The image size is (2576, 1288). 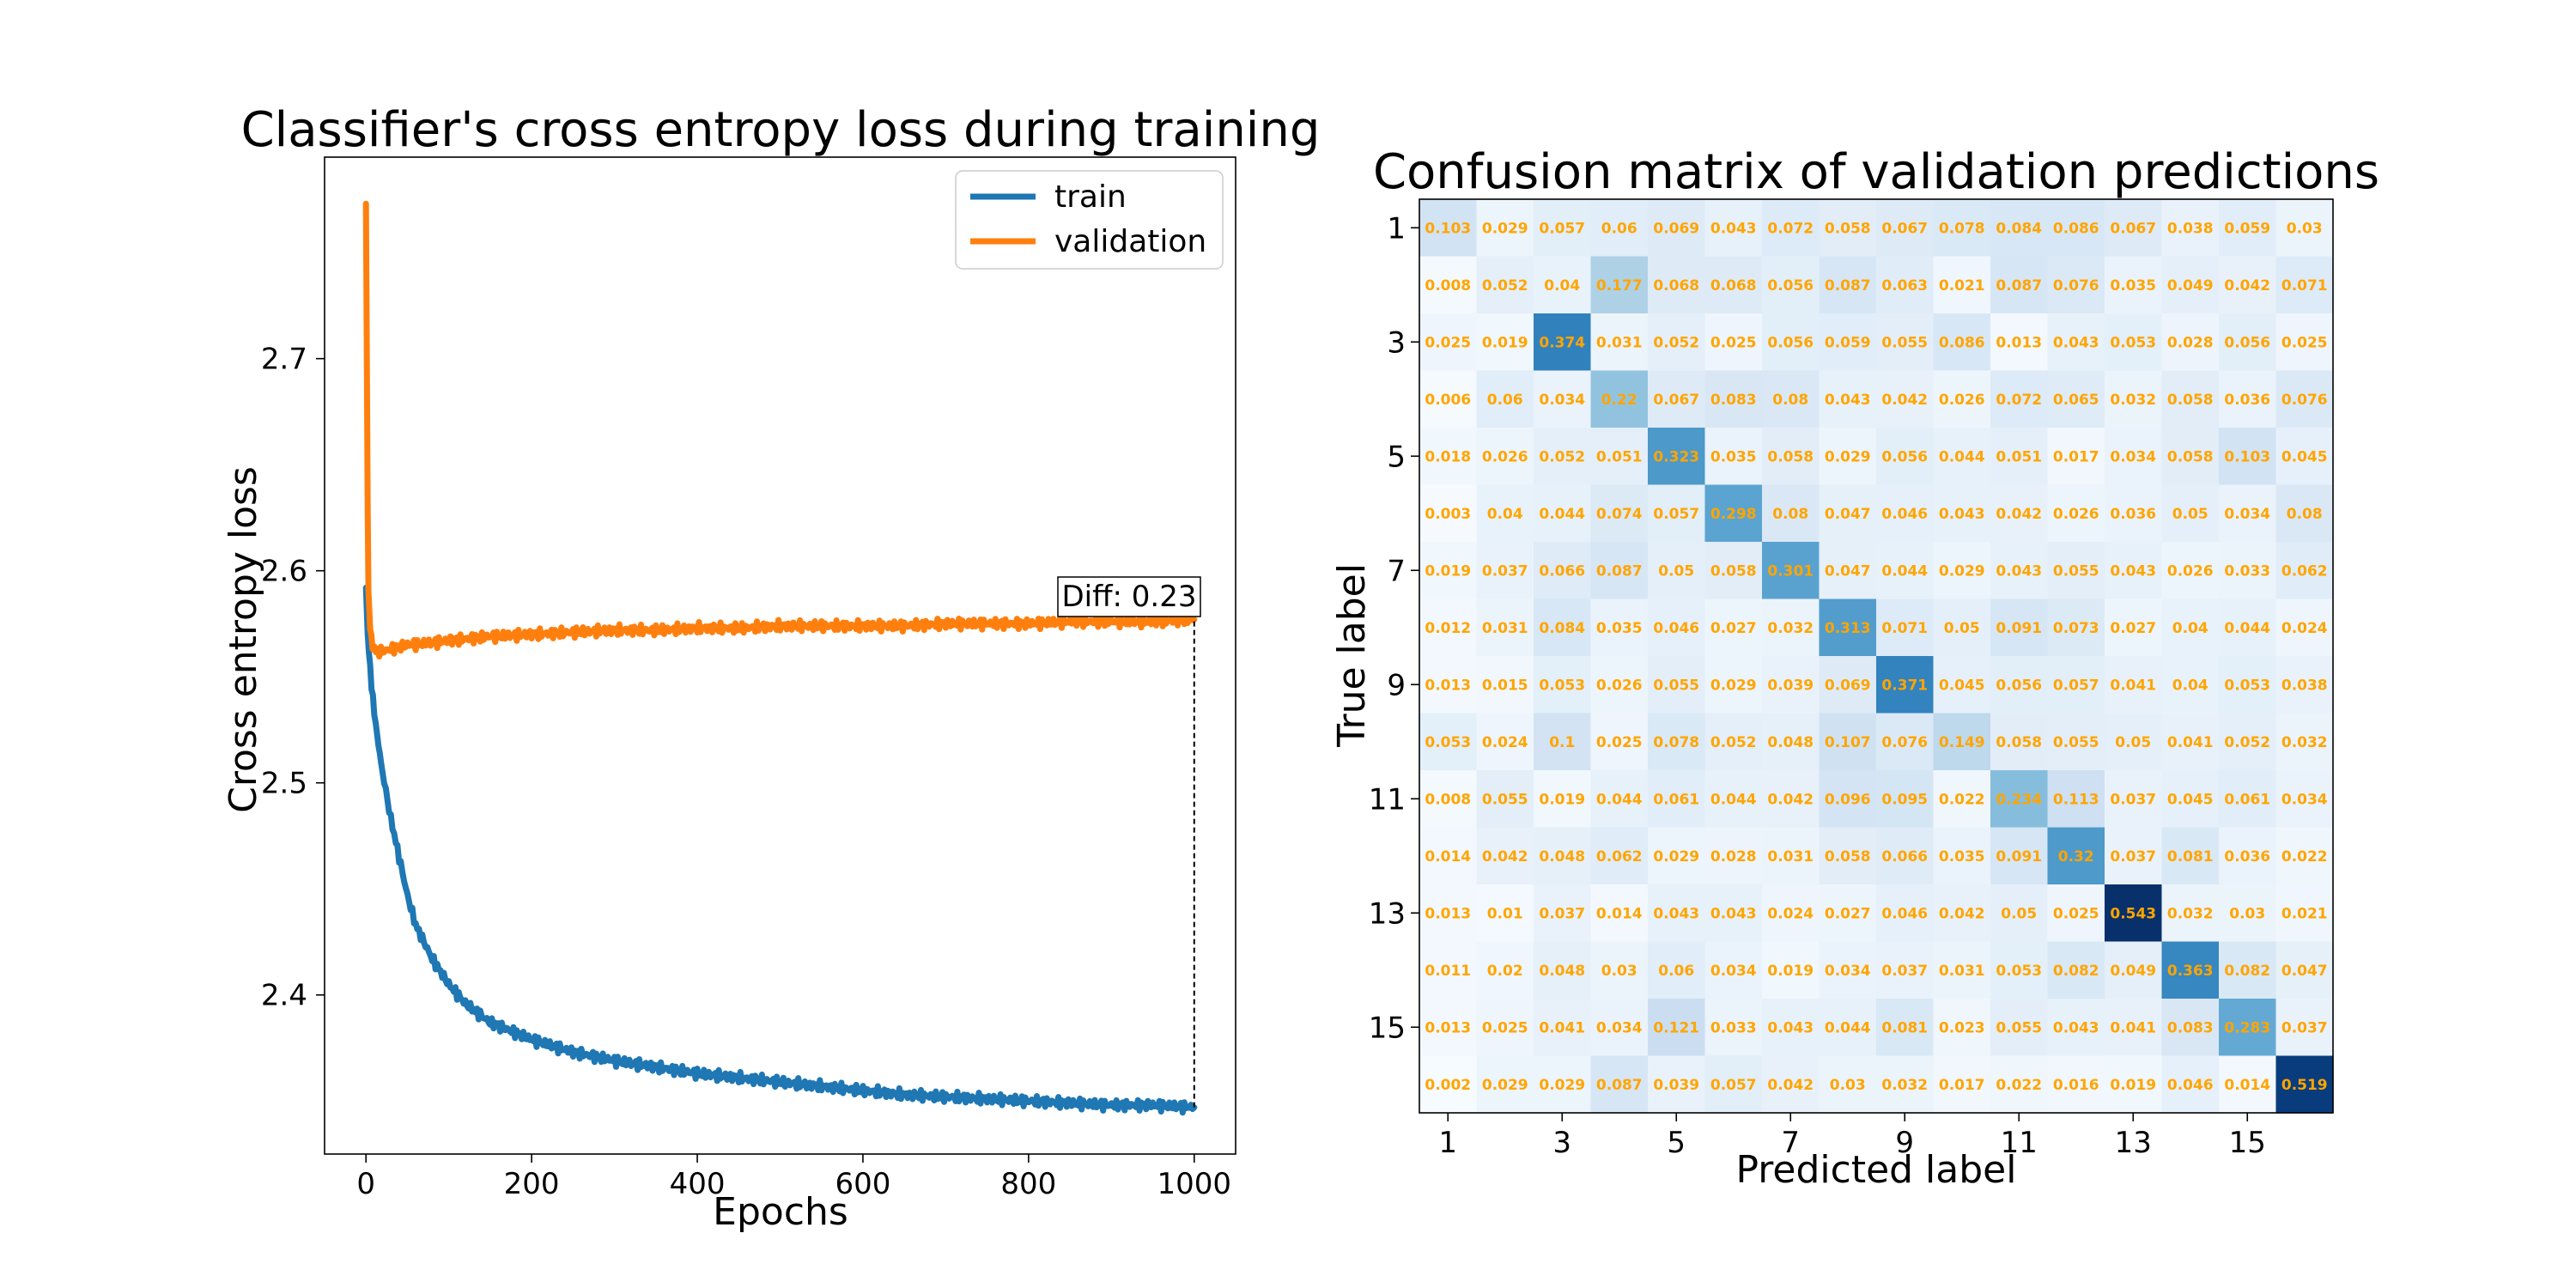 What do you see at coordinates (2304, 343) in the screenshot?
I see `matrix-cell-value: 0.025` at bounding box center [2304, 343].